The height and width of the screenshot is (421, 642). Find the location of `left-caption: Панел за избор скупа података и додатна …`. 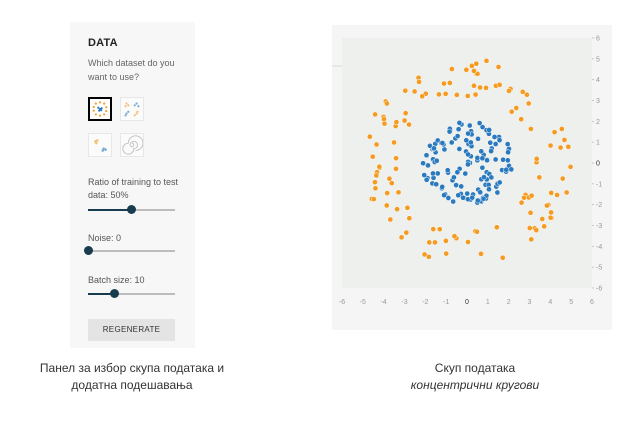

left-caption: Панел за избор скупа података и додатна … is located at coordinates (132, 377).